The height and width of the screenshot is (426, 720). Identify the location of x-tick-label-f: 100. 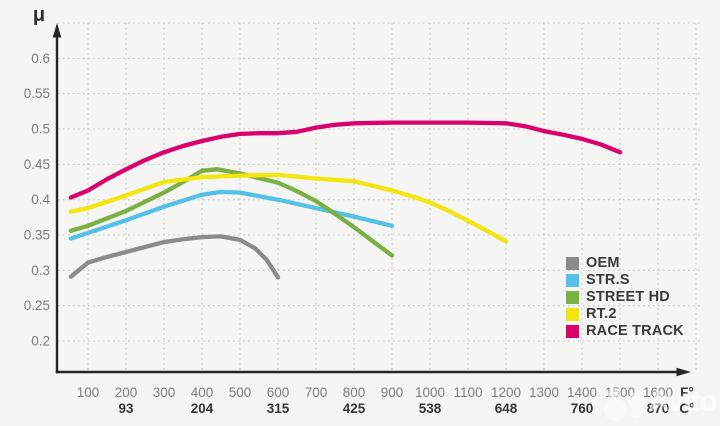
(88, 392).